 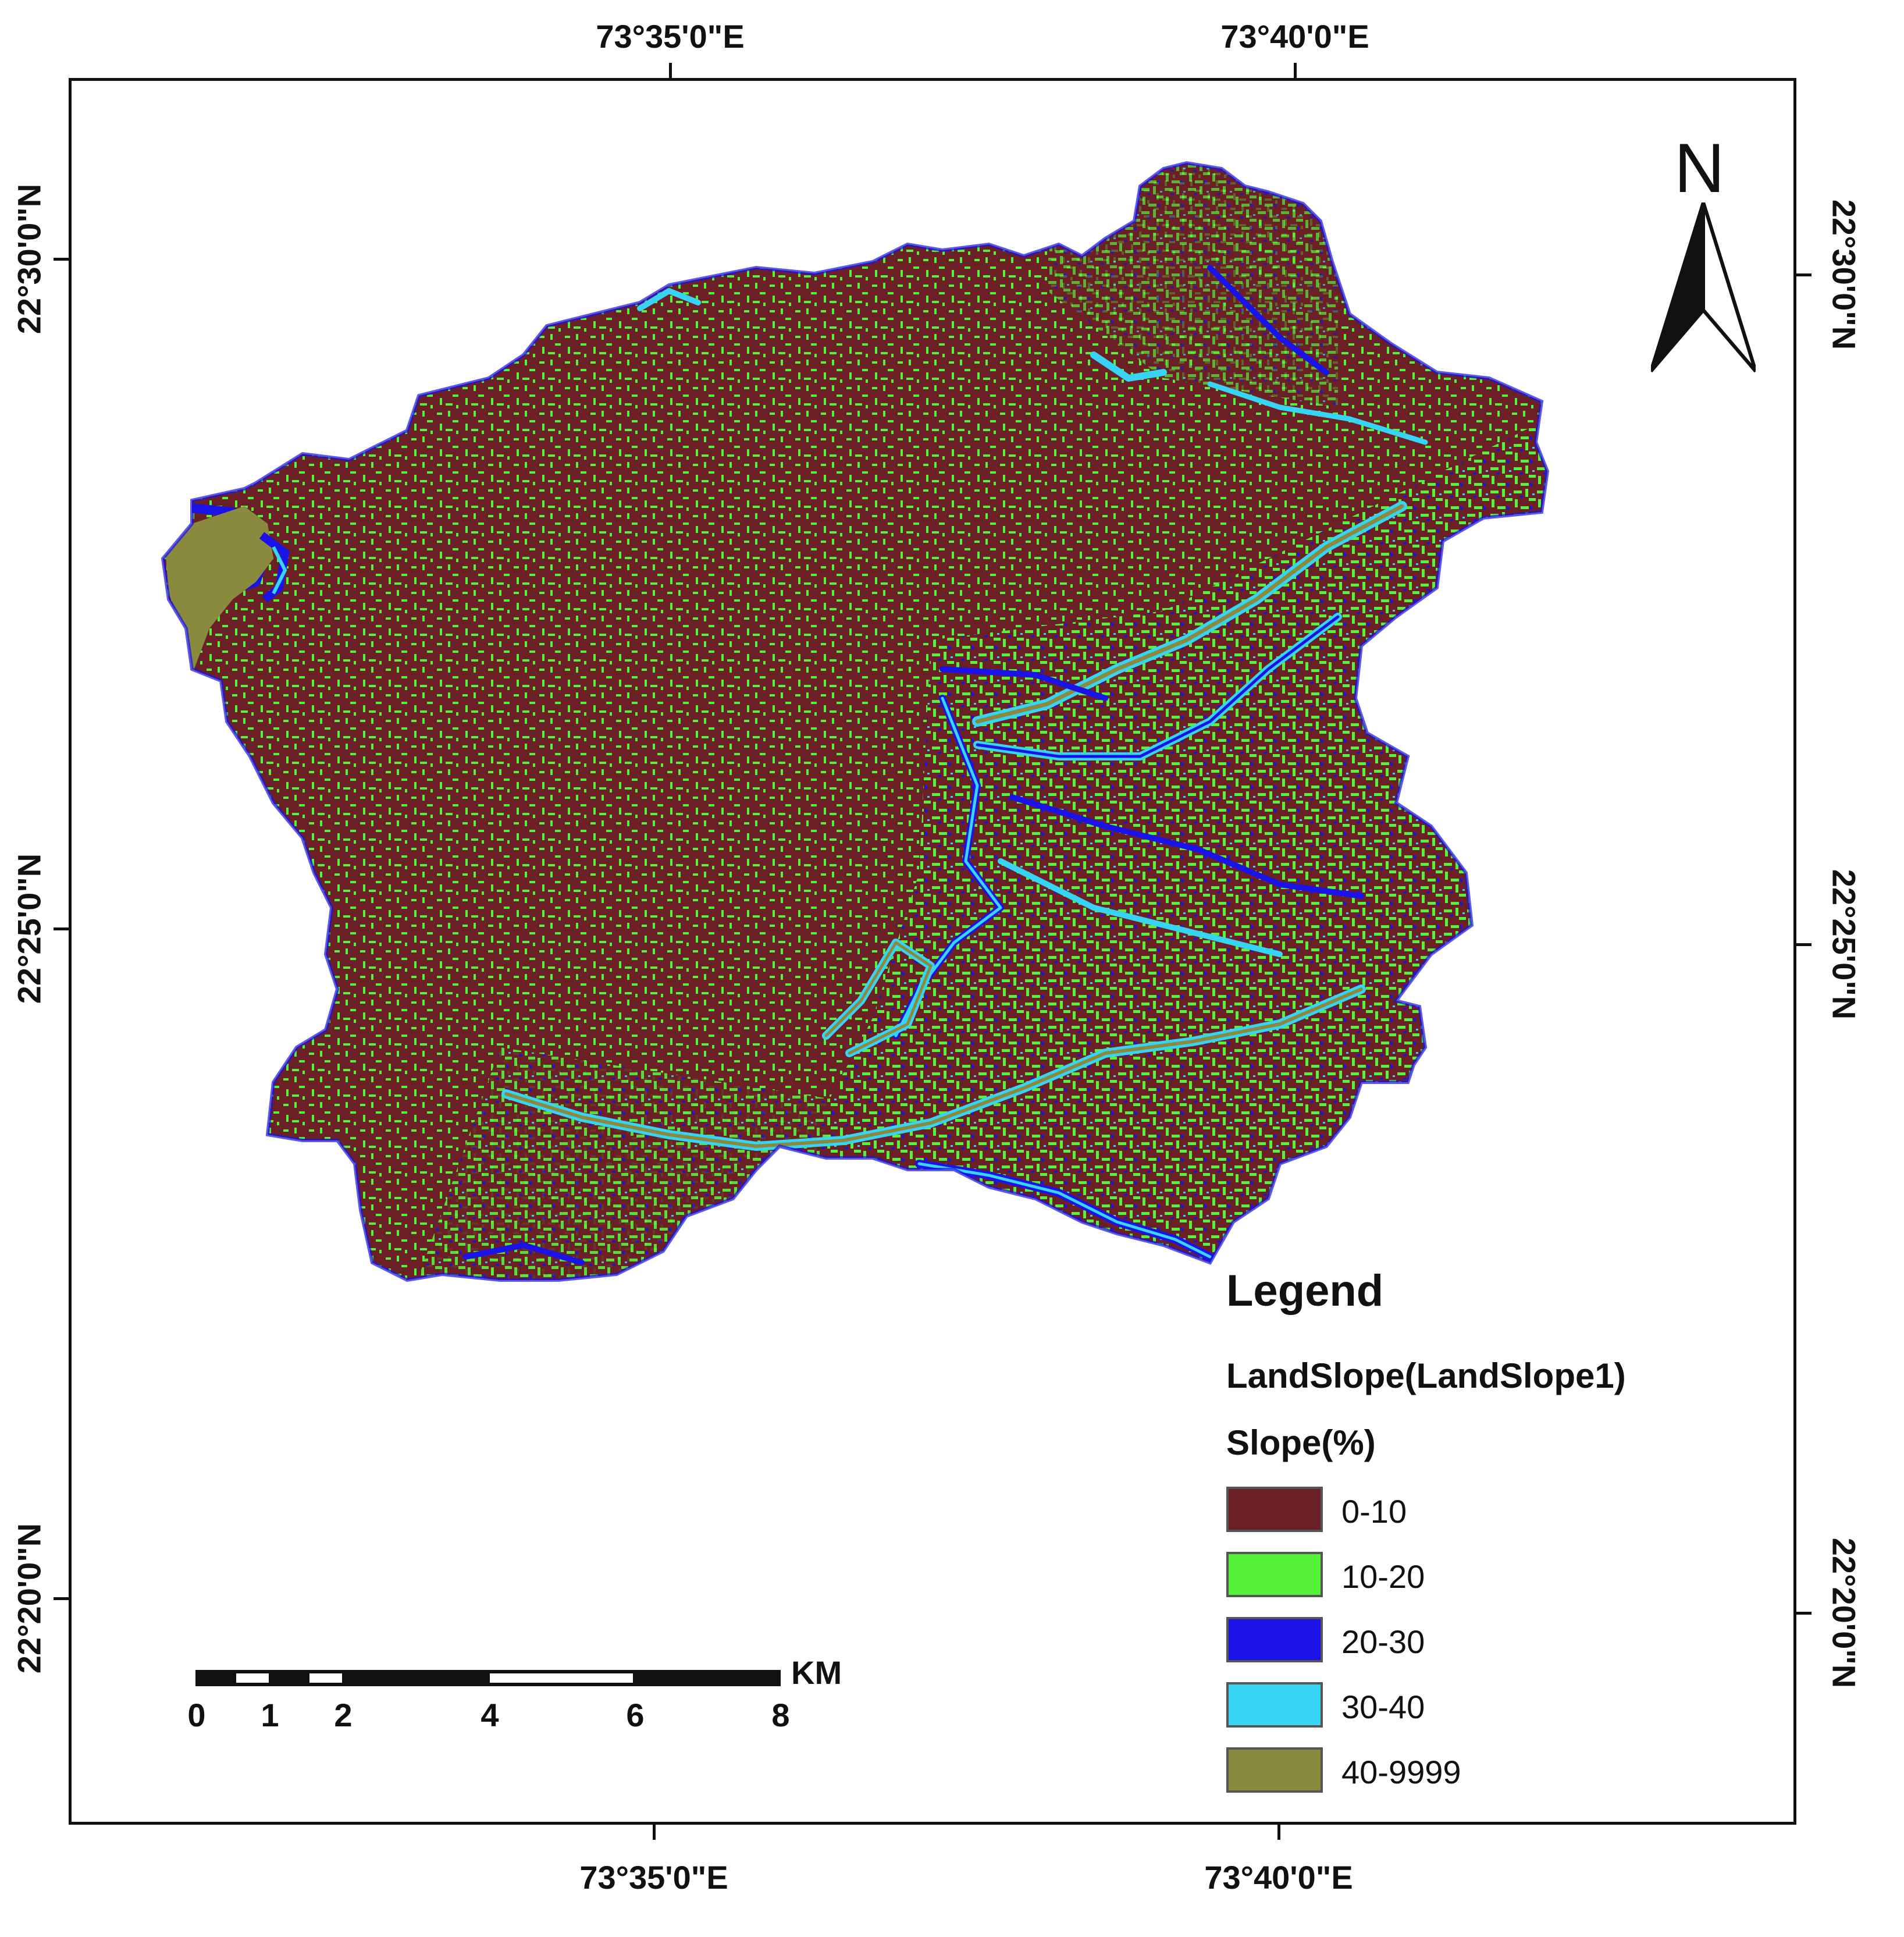 I want to click on legend-label: 0-10, so click(x=1374, y=1511).